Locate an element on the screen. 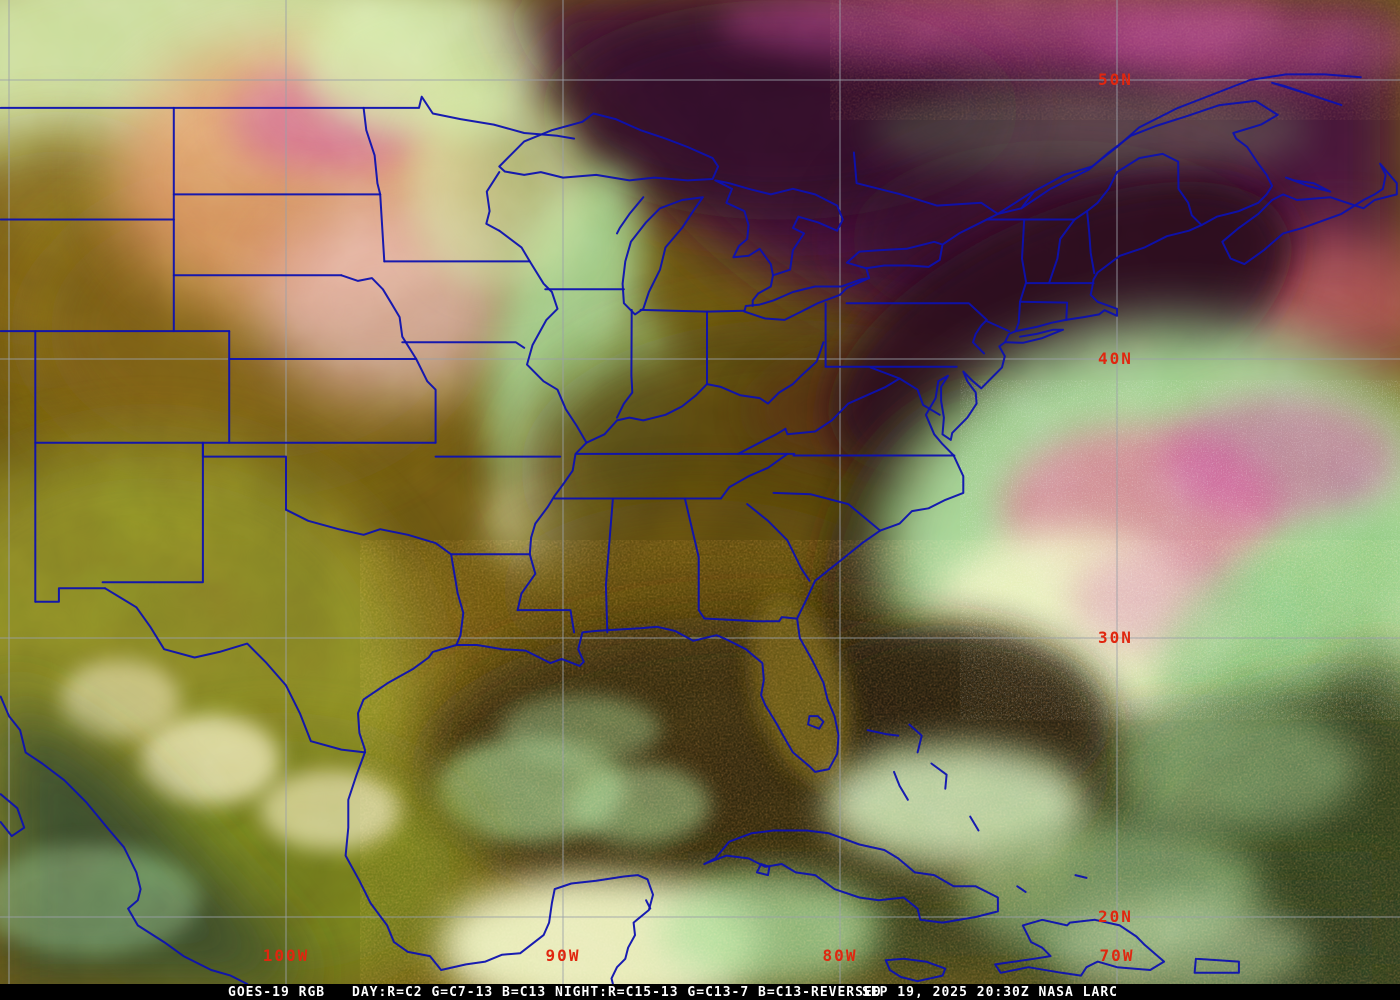  border-rio-grande is located at coordinates (235, 670).